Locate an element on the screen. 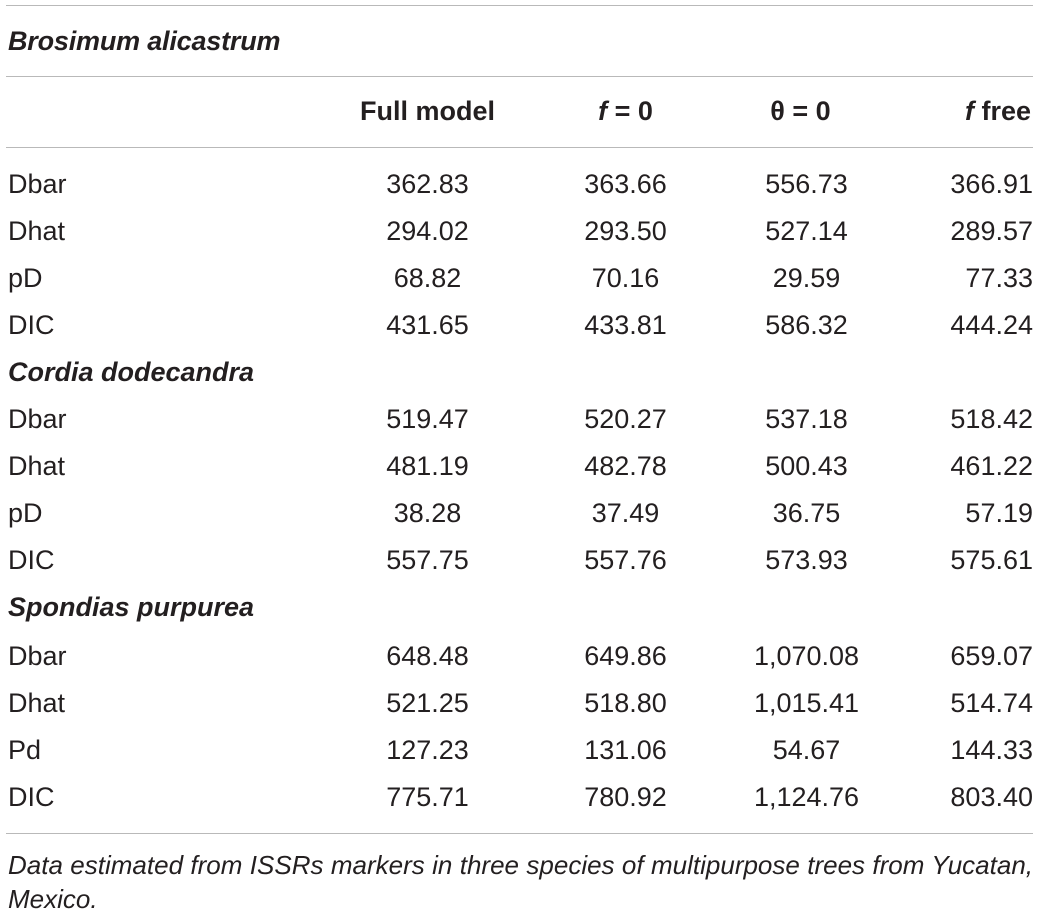 The image size is (1039, 918). cell-f-free: 659.07 is located at coordinates (991, 656).